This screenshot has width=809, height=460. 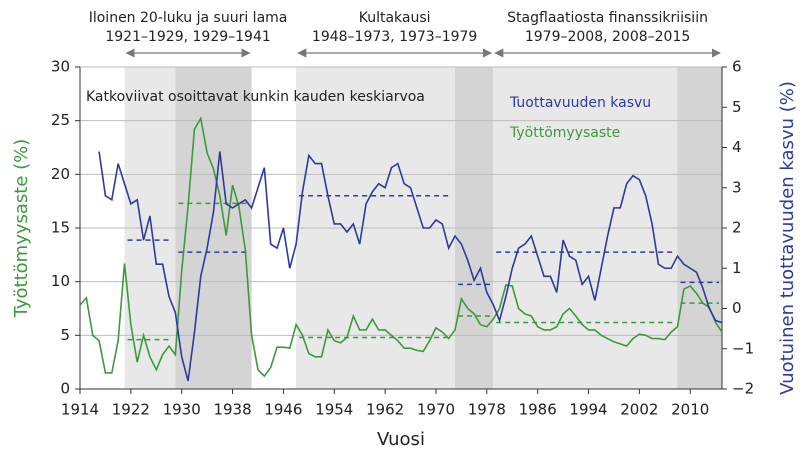 What do you see at coordinates (80, 410) in the screenshot?
I see `x-tick-label: 1914` at bounding box center [80, 410].